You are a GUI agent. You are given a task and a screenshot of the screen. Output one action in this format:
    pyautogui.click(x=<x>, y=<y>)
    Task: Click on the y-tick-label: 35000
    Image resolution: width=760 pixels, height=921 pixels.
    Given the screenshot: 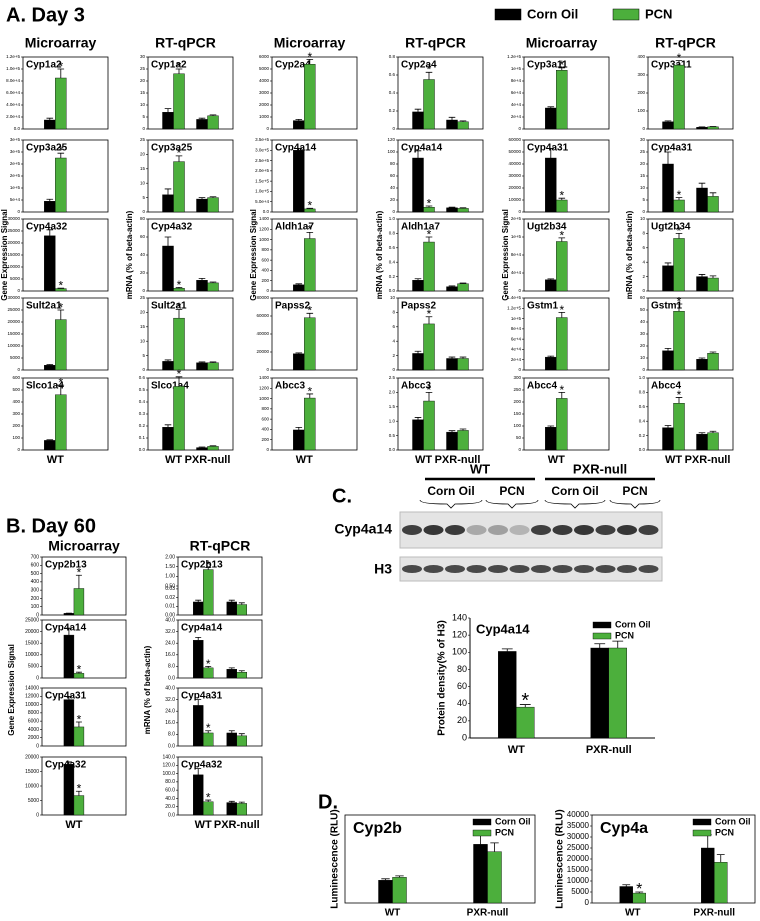 What is the action you would take?
    pyautogui.click(x=578, y=825)
    